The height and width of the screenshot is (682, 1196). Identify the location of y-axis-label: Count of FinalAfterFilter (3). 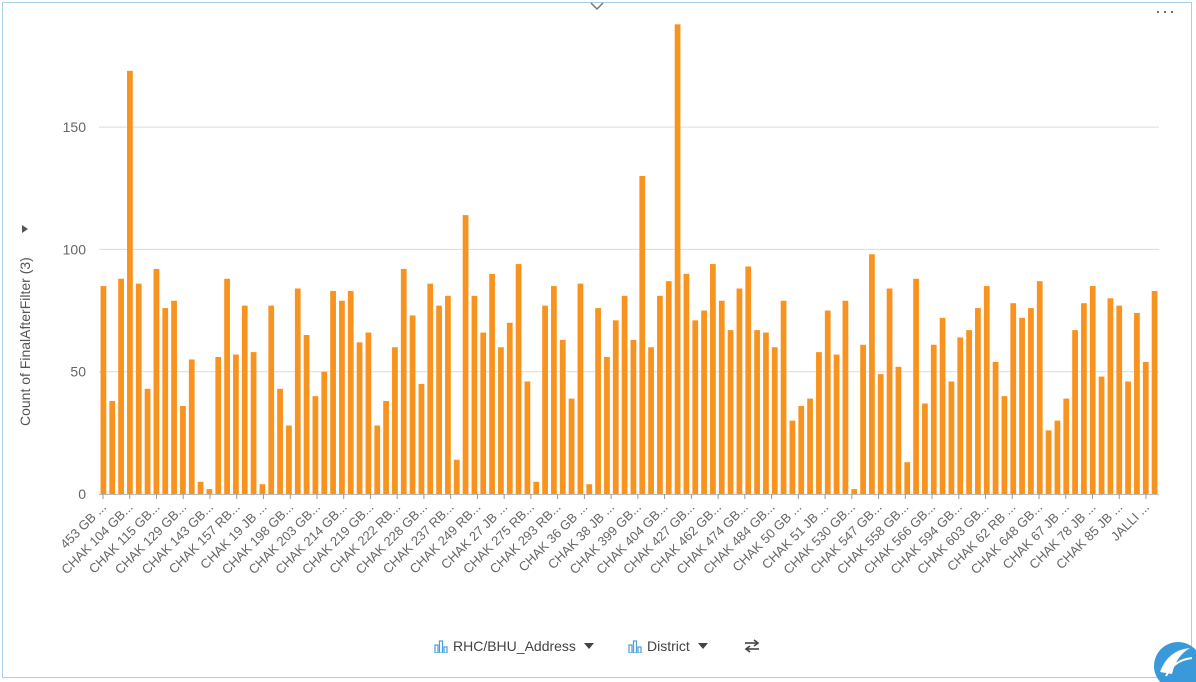
(25, 341).